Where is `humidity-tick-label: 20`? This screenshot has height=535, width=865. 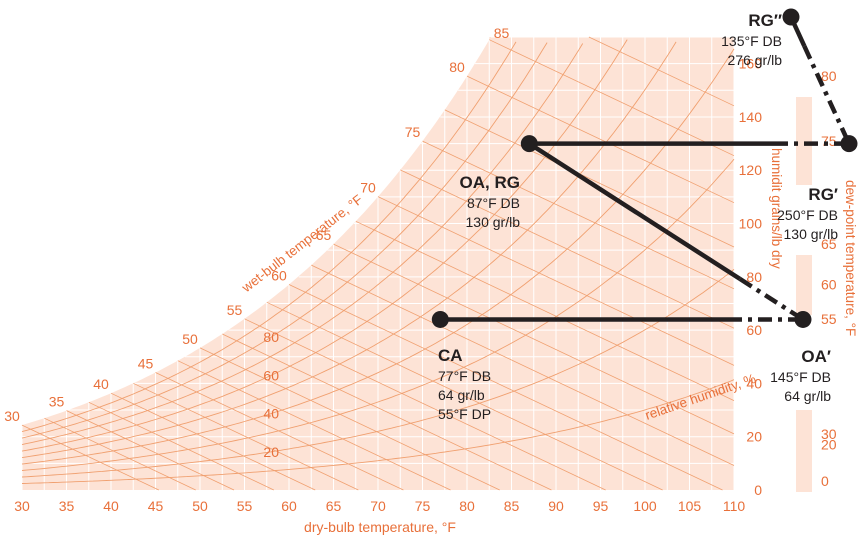
humidity-tick-label: 20 is located at coordinates (754, 437).